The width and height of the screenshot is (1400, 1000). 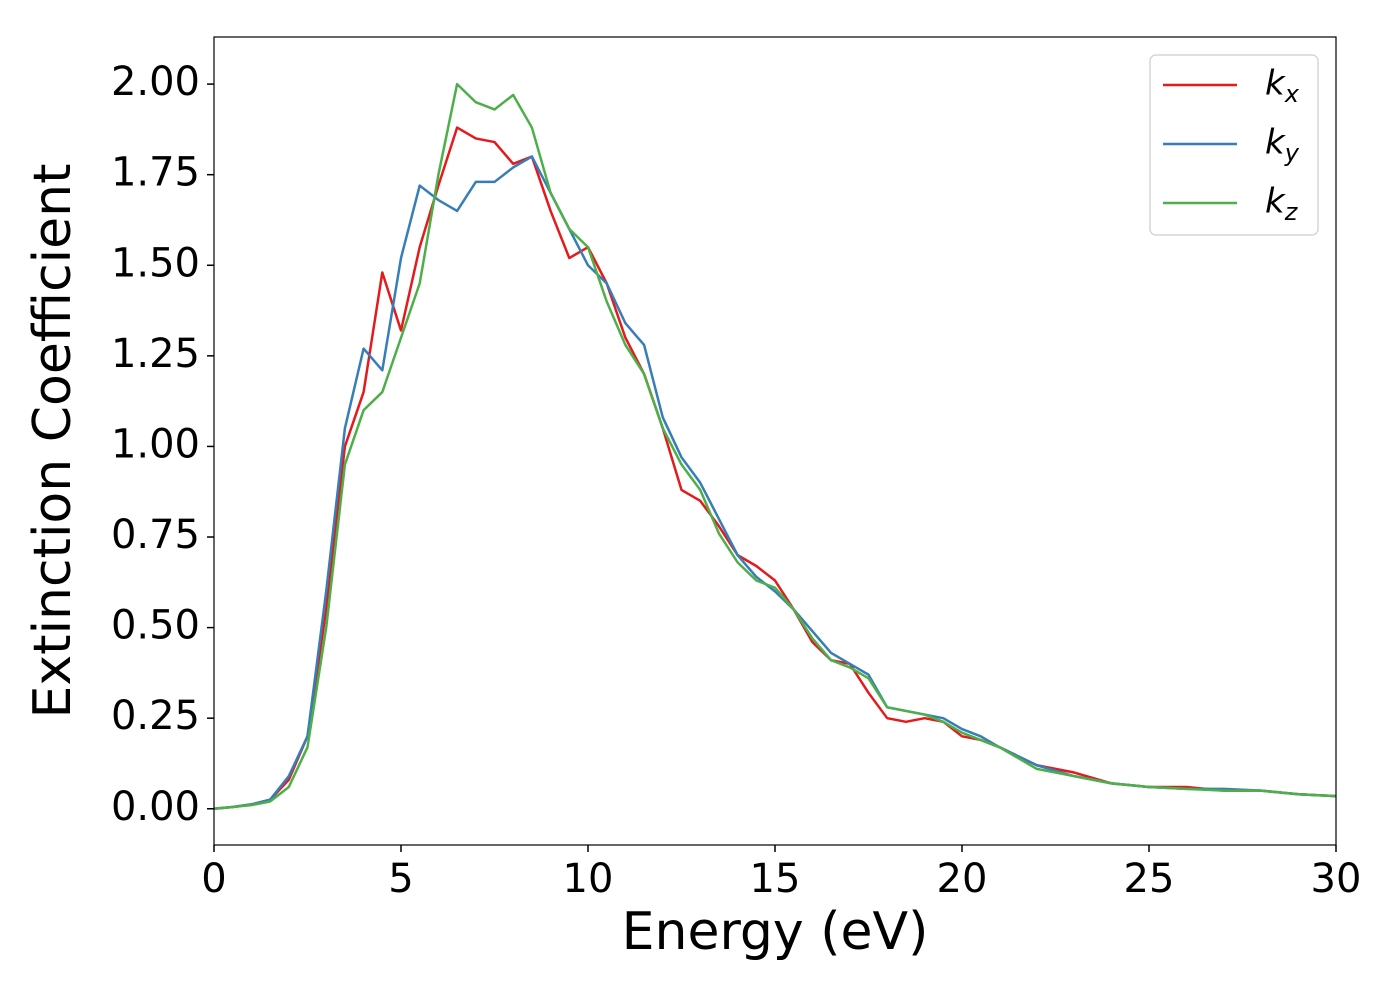 I want to click on legend-subscript: y, so click(x=1292, y=153).